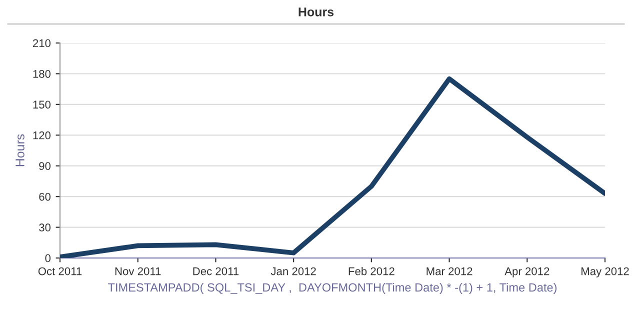 Image resolution: width=632 pixels, height=330 pixels. Describe the element at coordinates (42, 104) in the screenshot. I see `y-tick-label: 150` at that location.